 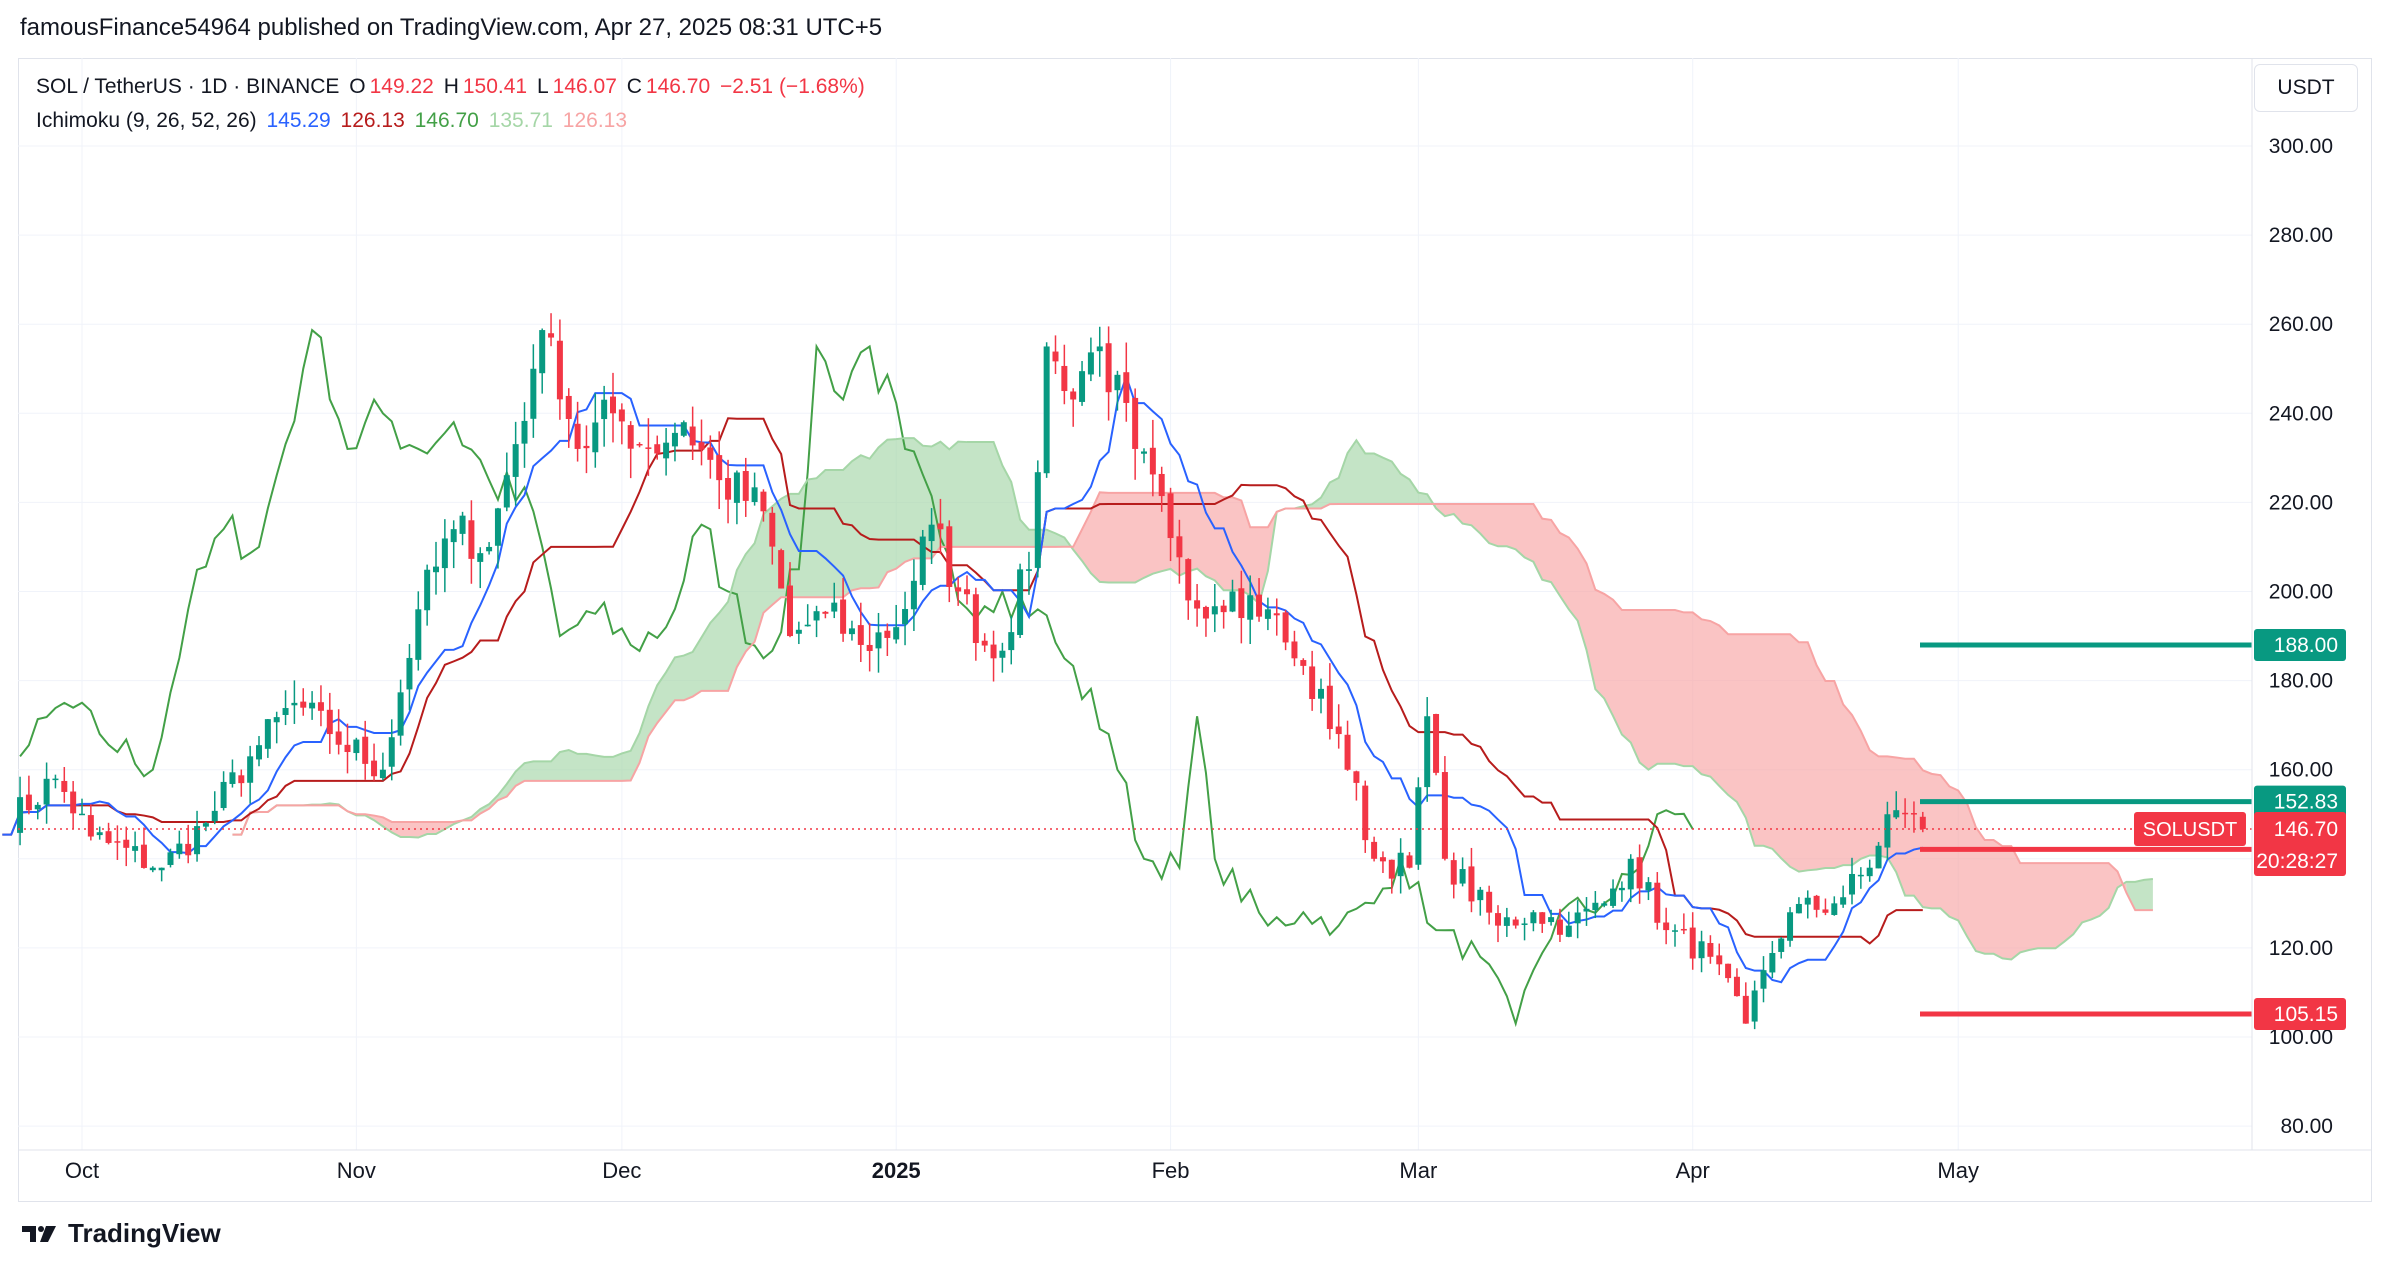 What do you see at coordinates (495, 86) in the screenshot?
I see `high-value: 150.41` at bounding box center [495, 86].